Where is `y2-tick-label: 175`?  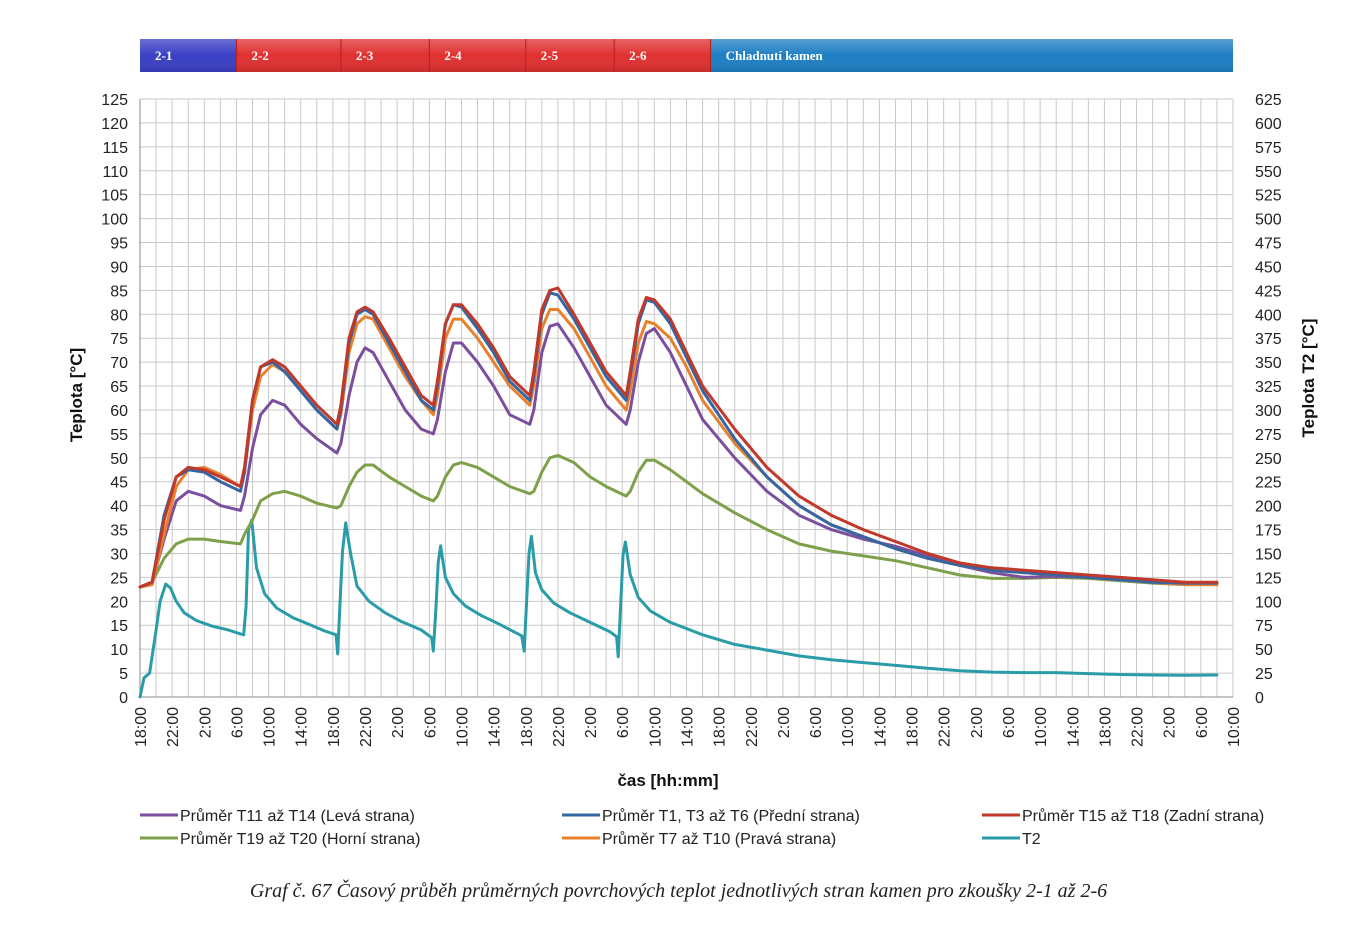 y2-tick-label: 175 is located at coordinates (1268, 531).